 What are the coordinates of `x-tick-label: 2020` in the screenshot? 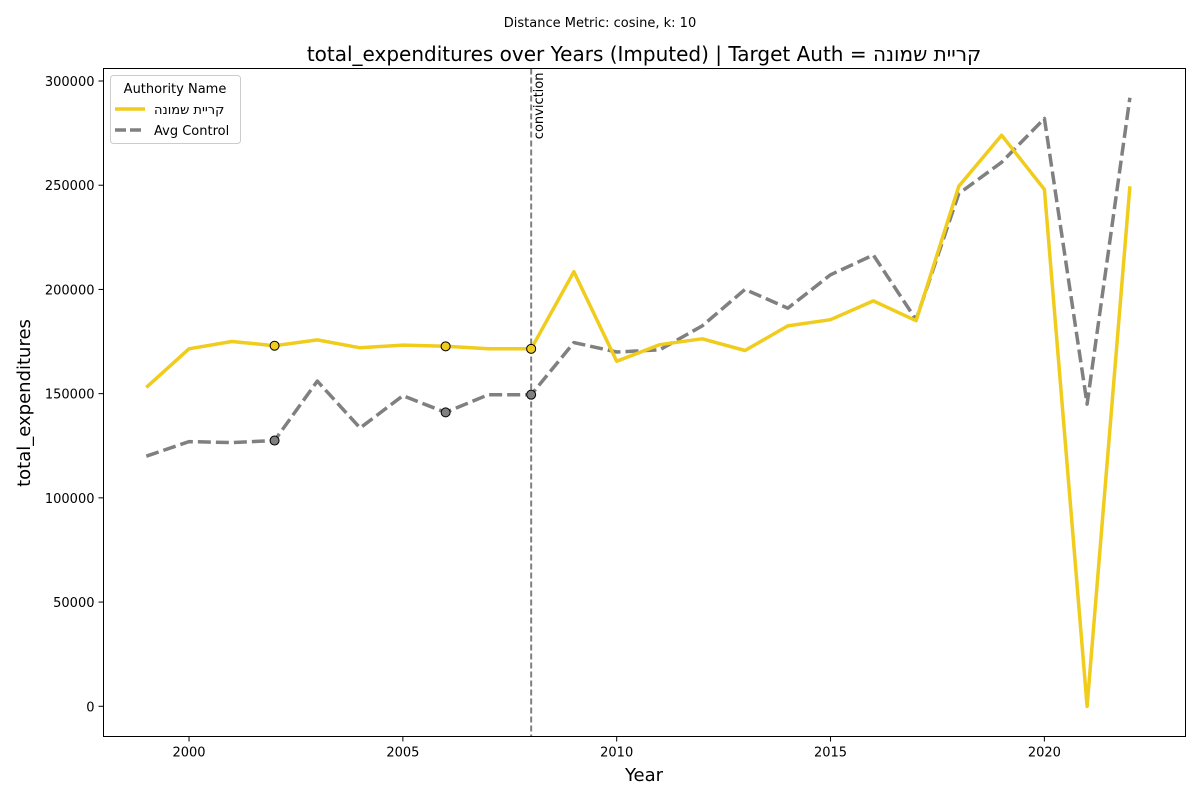 It's located at (1044, 753).